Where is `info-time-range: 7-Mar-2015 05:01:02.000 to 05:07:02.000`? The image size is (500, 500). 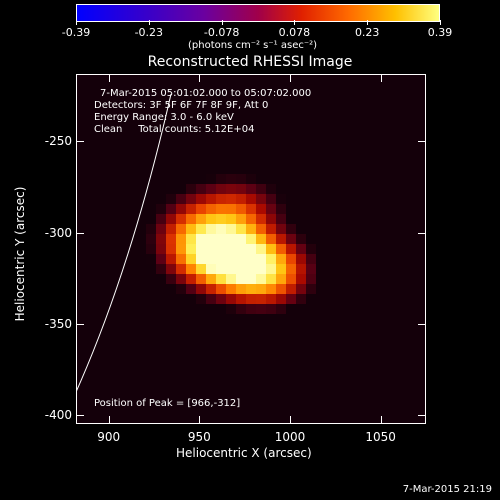 info-time-range: 7-Mar-2015 05:01:02.000 to 05:07:02.000 is located at coordinates (205, 93).